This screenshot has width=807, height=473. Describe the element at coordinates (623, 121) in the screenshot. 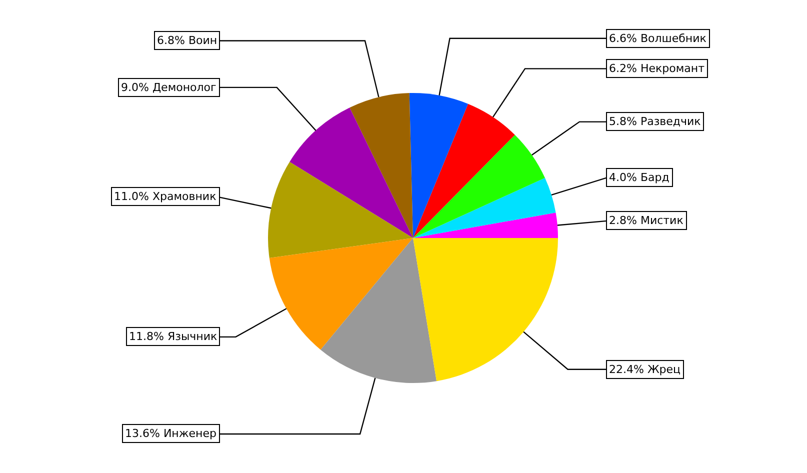

I see `data-label: 5.8%` at that location.